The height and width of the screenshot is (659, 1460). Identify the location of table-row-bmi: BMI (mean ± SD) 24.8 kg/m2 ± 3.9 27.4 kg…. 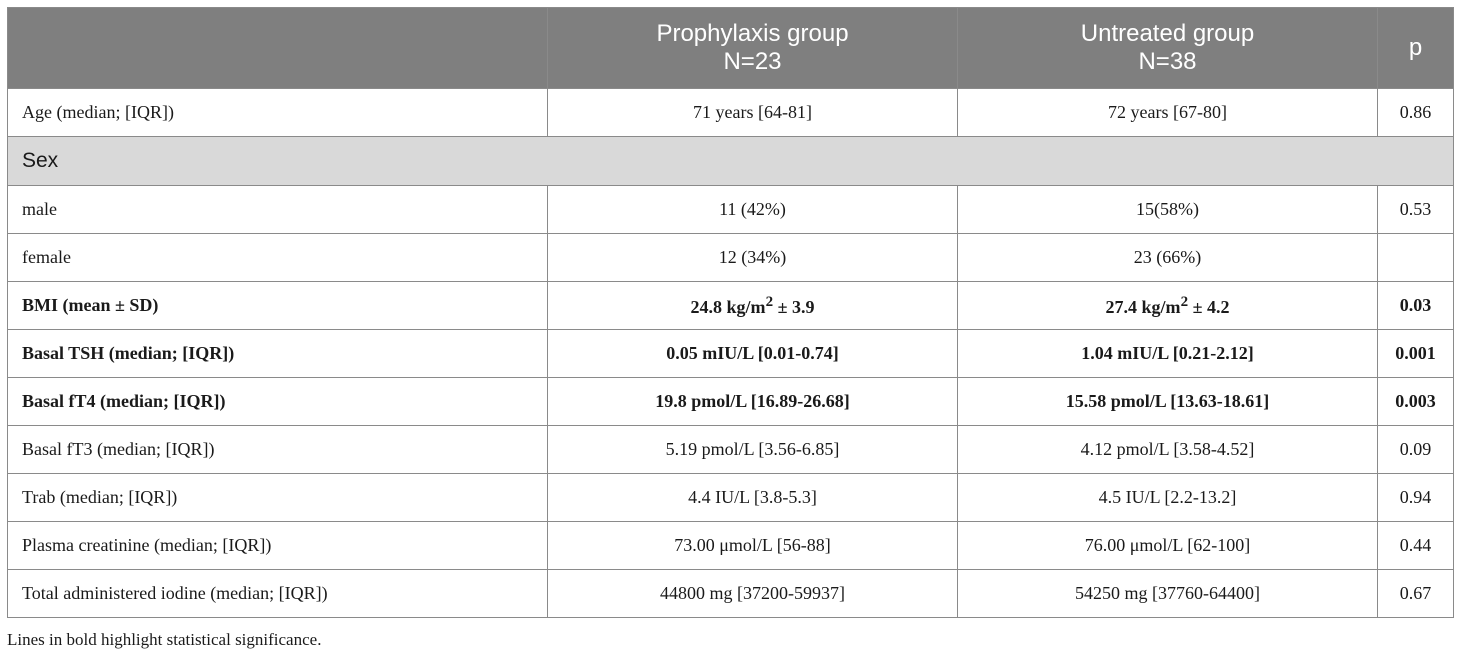
(730, 305).